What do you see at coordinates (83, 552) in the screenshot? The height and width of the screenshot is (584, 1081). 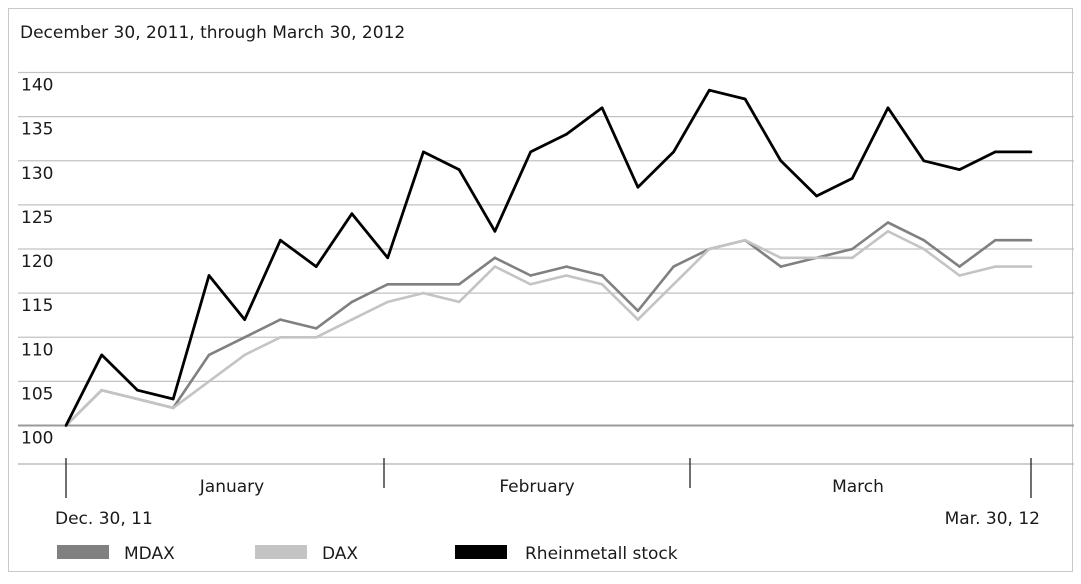 I see `legend-swatch-mdax` at bounding box center [83, 552].